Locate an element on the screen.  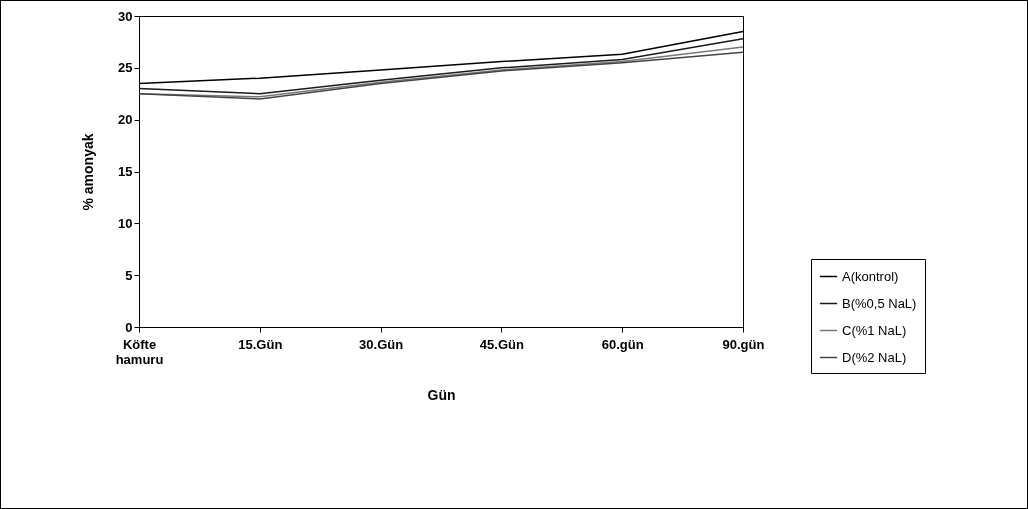
legend-label: D(%2 NaL) is located at coordinates (874, 357).